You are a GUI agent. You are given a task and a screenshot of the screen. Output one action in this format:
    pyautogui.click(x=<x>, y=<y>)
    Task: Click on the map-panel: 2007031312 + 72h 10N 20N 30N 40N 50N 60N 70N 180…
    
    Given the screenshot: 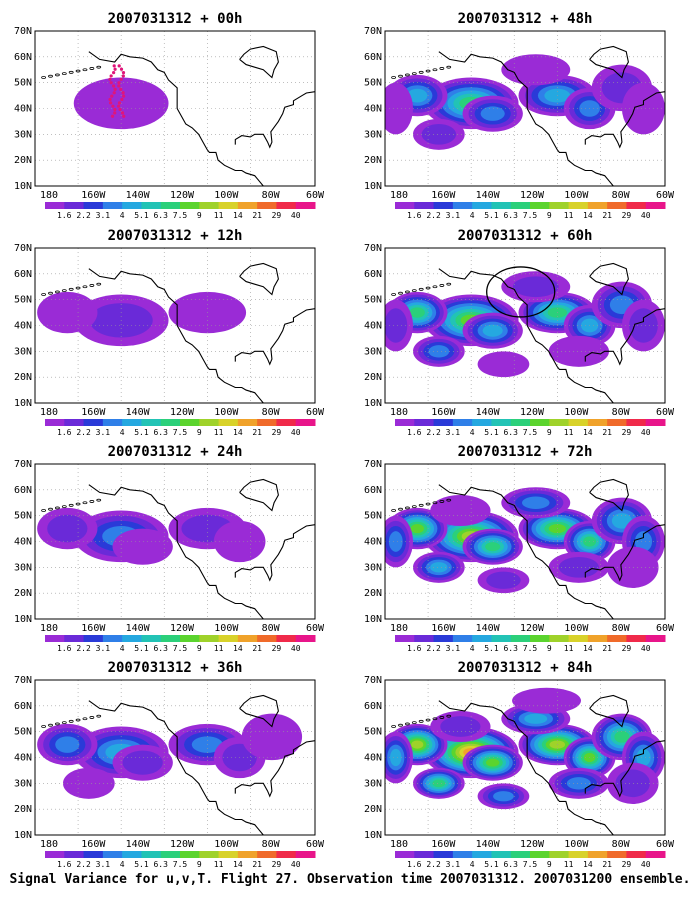 What is the action you would take?
    pyautogui.click(x=519, y=548)
    